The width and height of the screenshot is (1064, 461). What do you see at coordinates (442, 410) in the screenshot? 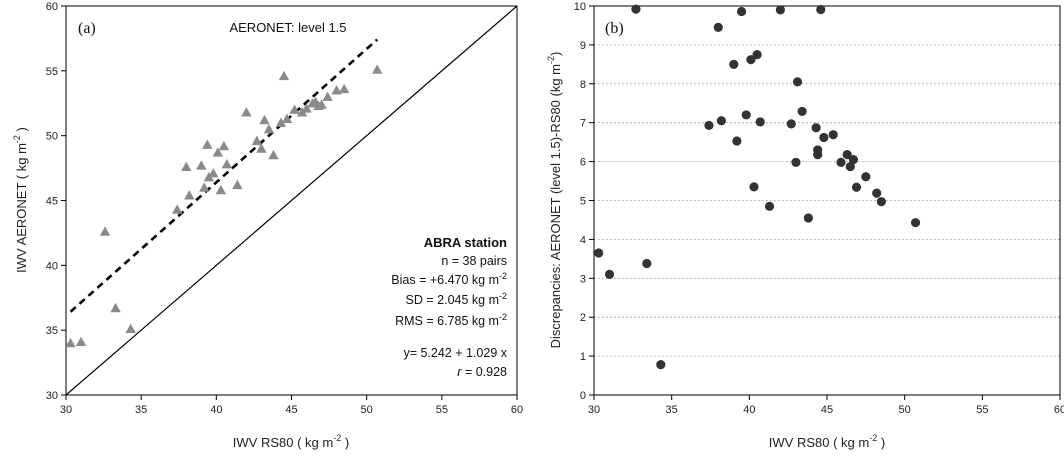
I see `panel-a-xtick-label: 55` at bounding box center [442, 410].